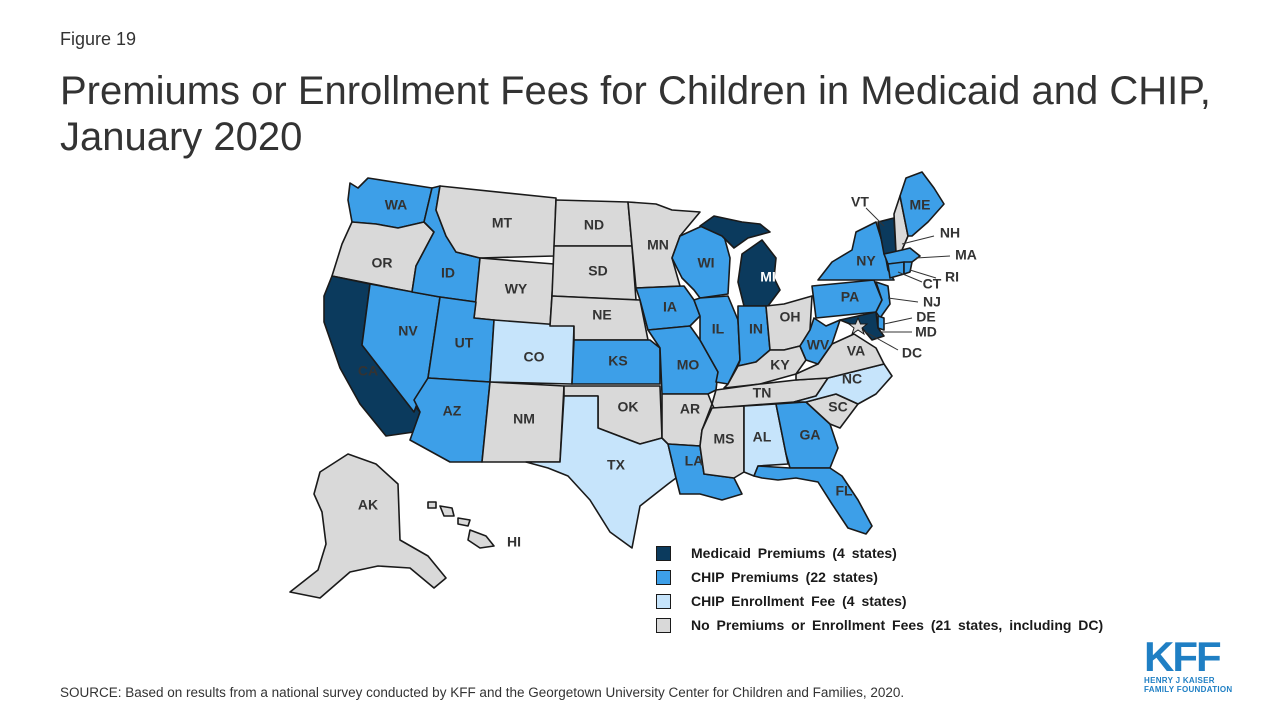  I want to click on label-WV: WV, so click(818, 345).